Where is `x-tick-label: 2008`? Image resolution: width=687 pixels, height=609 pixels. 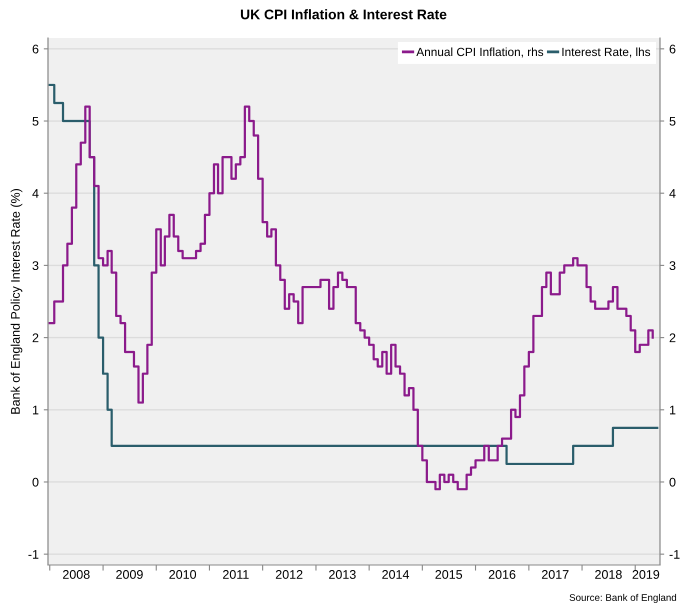
x-tick-label: 2008 is located at coordinates (76, 574).